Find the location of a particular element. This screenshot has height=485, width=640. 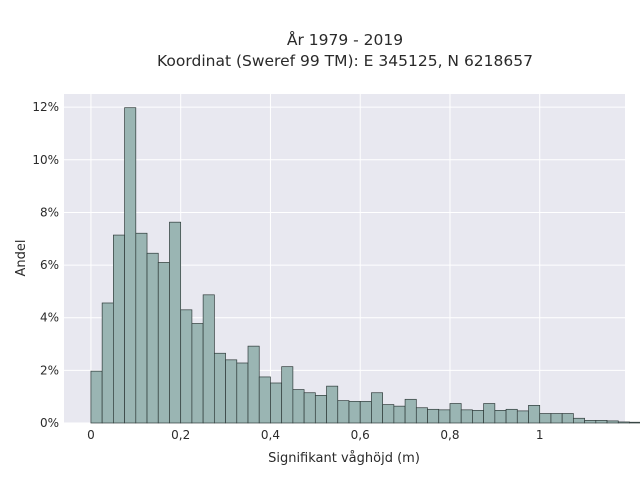

x-tick-label: 0,6 is located at coordinates (360, 435).